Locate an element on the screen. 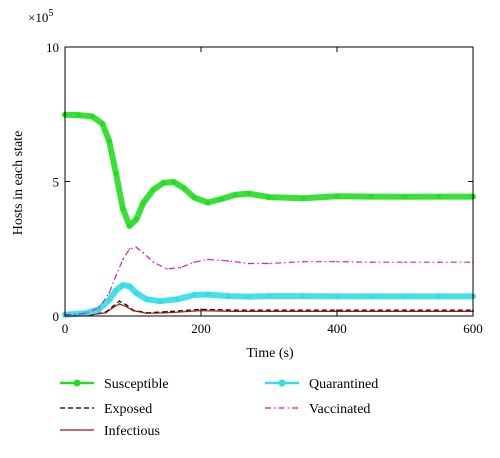  x-tick-label: 200 is located at coordinates (201, 328).